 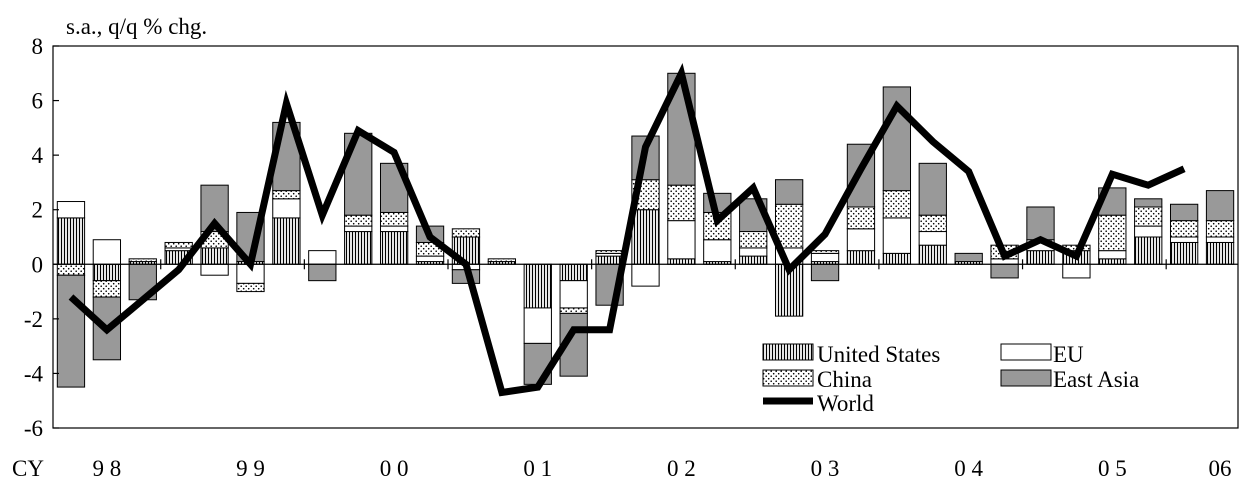 What do you see at coordinates (250, 468) in the screenshot?
I see `x-year-label: 9 9` at bounding box center [250, 468].